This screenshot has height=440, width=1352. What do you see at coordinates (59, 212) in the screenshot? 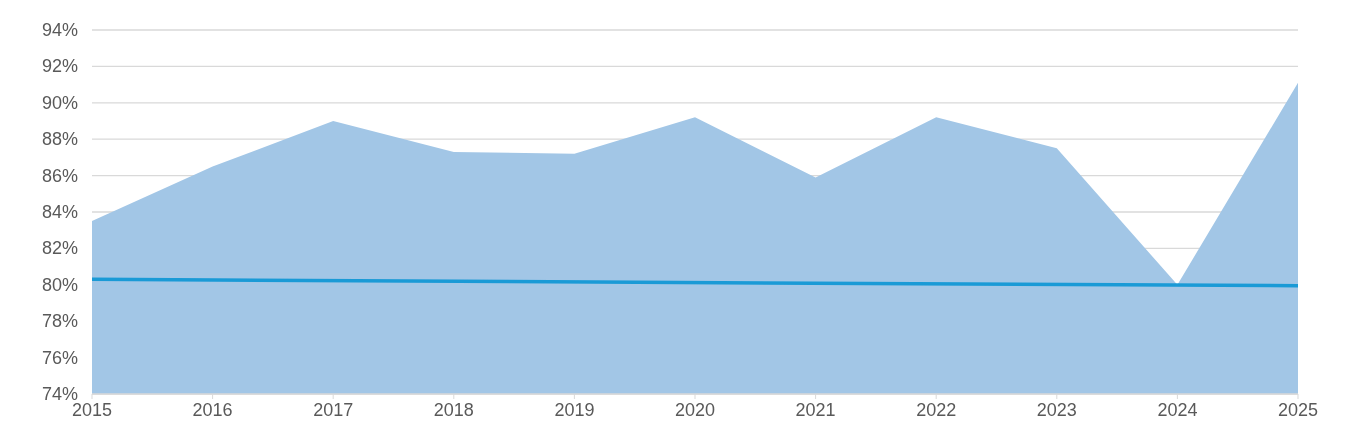
I see `y-tick-label: 84%` at bounding box center [59, 212].